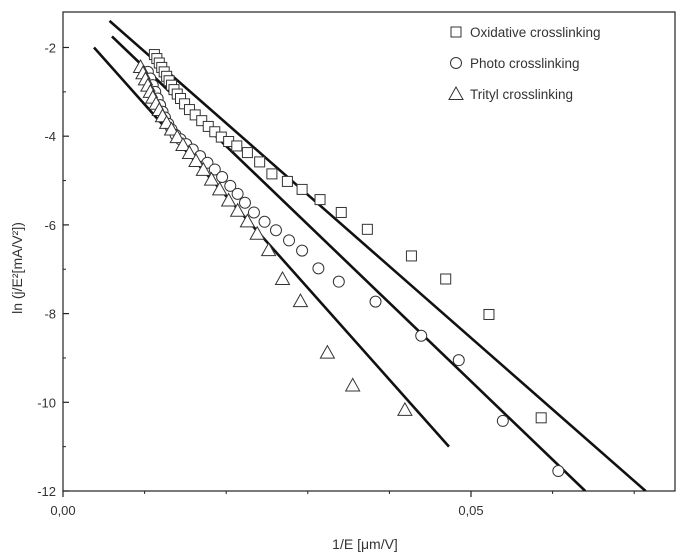  Describe the element at coordinates (535, 32) in the screenshot. I see `legend-label: Oxidative crosslinking` at that location.